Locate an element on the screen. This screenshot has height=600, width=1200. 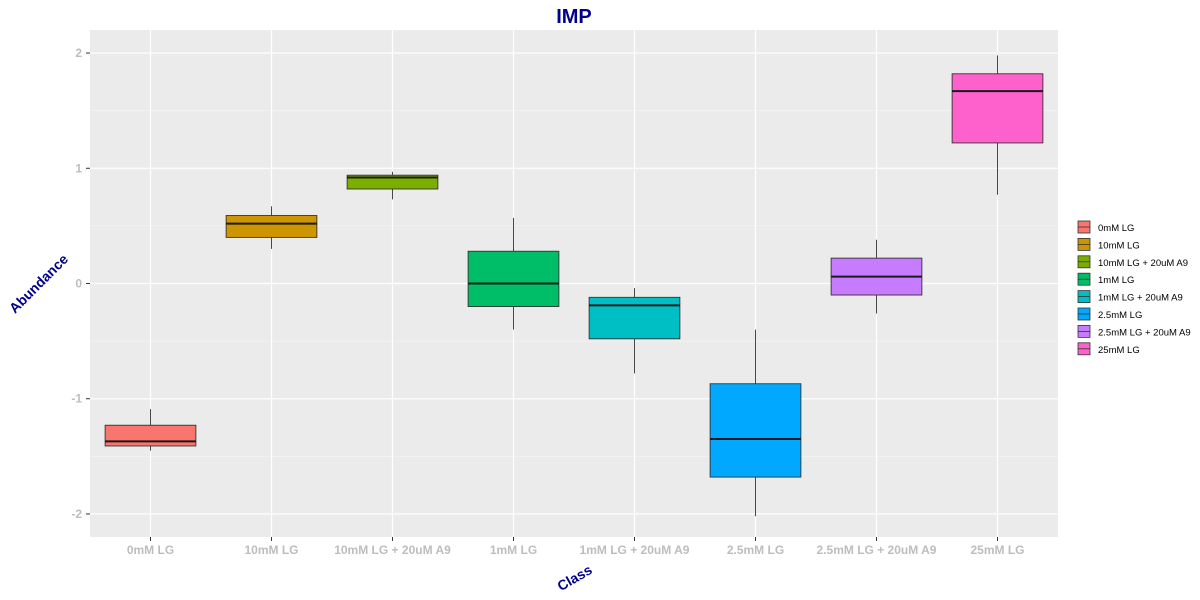
chart-title: IMP is located at coordinates (574, 17).